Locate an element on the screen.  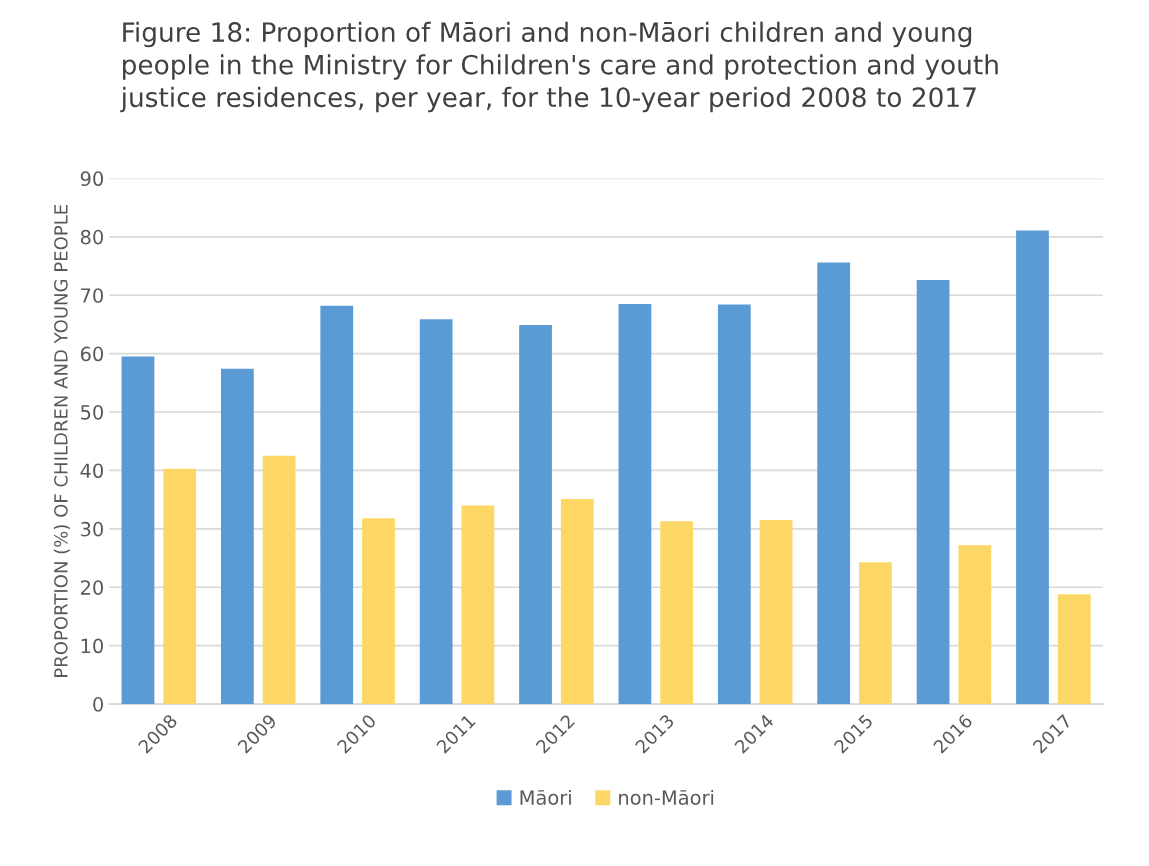
y-tick-label: 50 is located at coordinates (92, 412).